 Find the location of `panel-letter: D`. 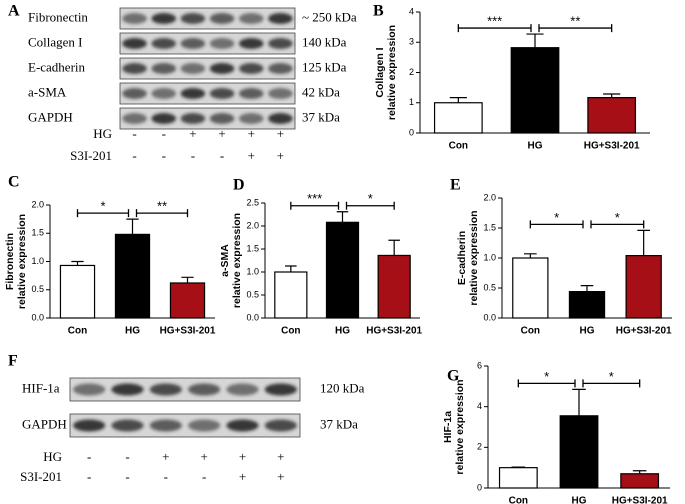

panel-letter: D is located at coordinates (239, 185).